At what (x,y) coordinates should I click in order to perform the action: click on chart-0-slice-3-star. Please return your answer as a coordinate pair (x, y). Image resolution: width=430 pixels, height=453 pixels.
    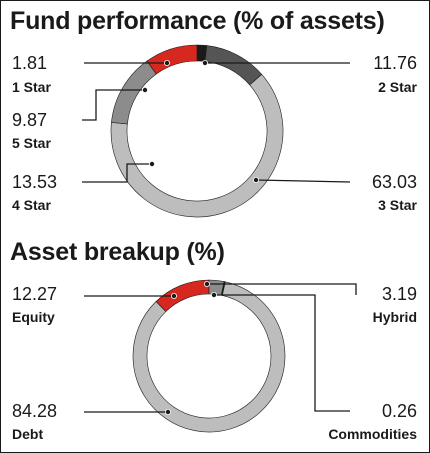
    Looking at the image, I should click on (197, 145).